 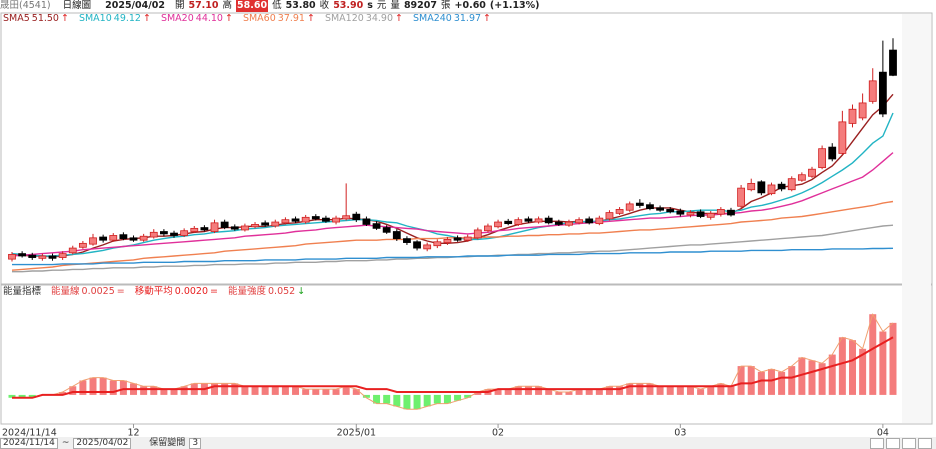 I want to click on x-tick-label: 2025/01, so click(x=356, y=433).